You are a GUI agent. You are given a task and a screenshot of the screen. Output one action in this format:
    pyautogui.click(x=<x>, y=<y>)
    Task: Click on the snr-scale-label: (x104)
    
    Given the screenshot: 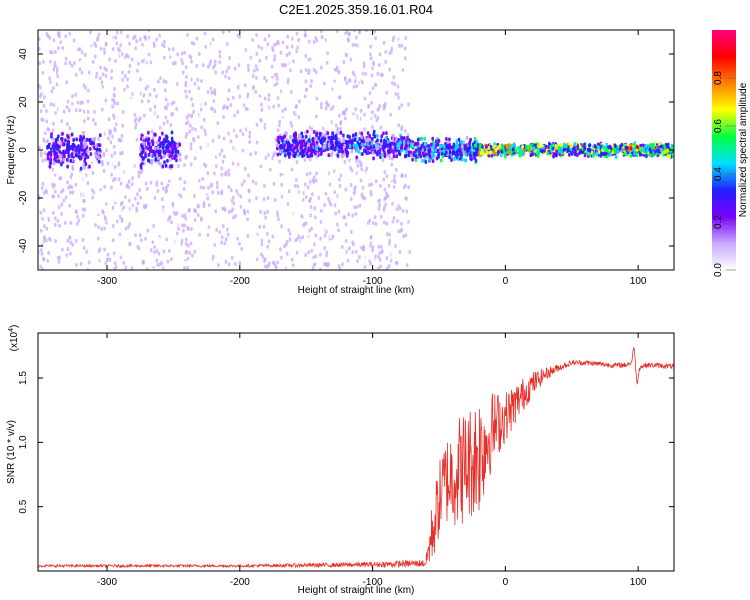 What is the action you would take?
    pyautogui.click(x=14, y=338)
    